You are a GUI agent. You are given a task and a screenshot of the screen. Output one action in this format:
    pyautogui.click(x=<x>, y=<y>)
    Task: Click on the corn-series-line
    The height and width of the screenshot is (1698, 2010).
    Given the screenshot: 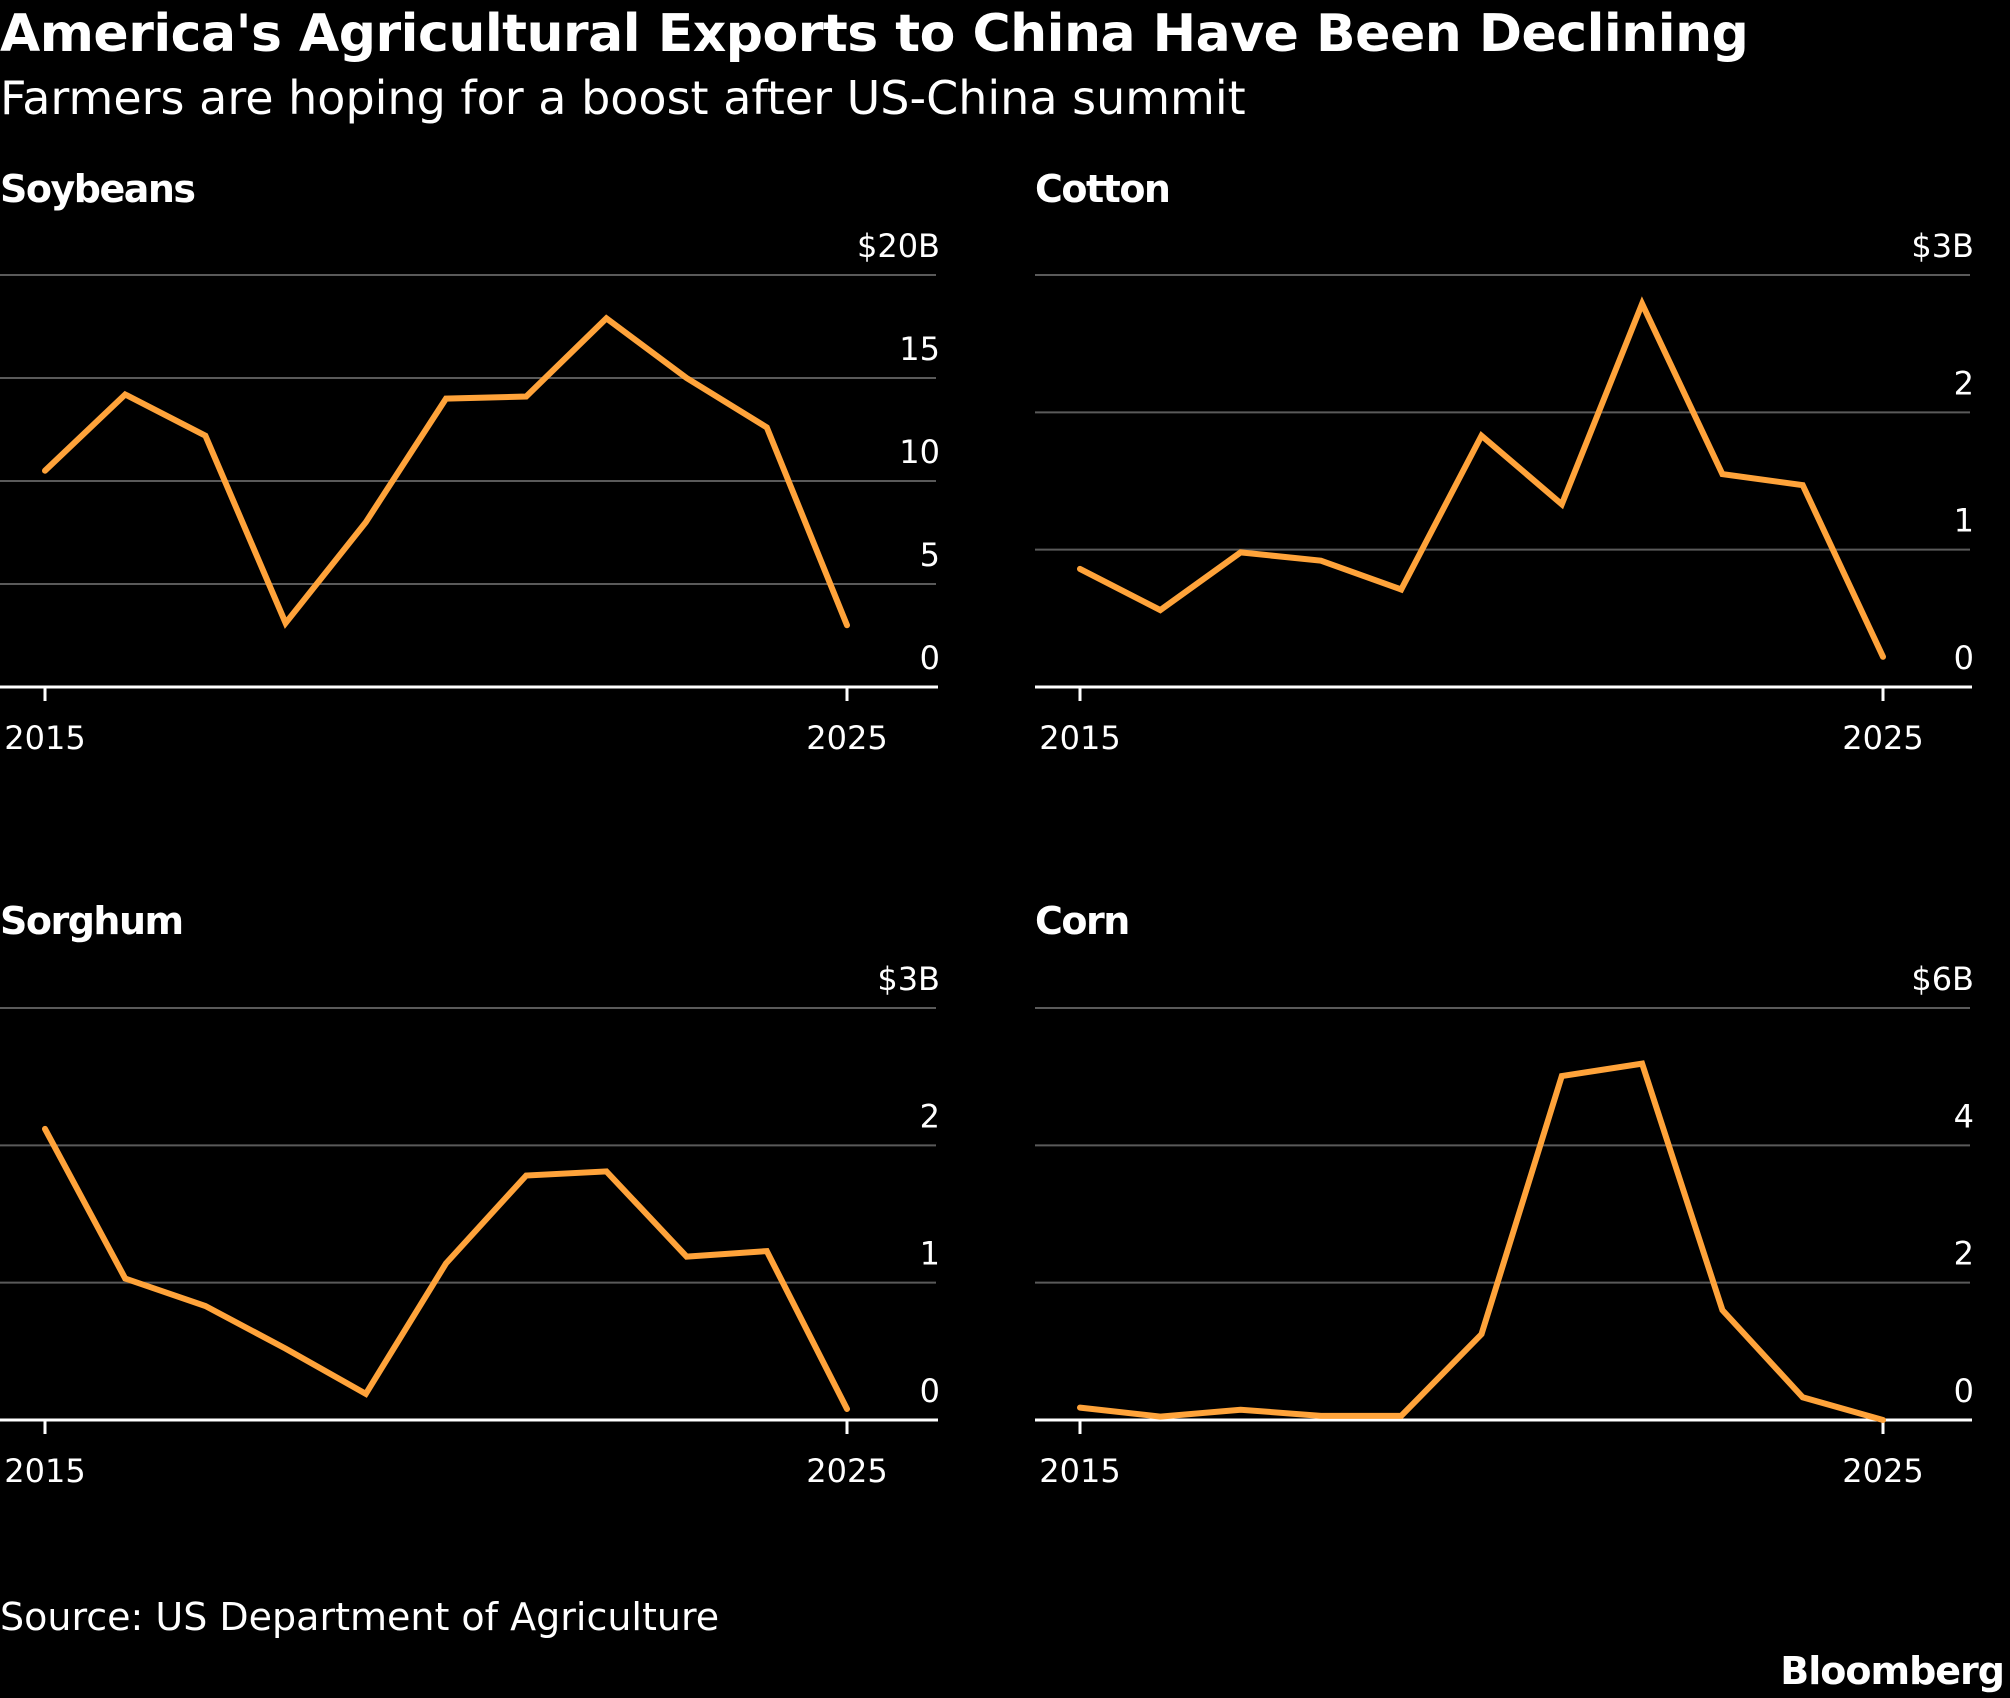 What is the action you would take?
    pyautogui.click(x=1481, y=1241)
    